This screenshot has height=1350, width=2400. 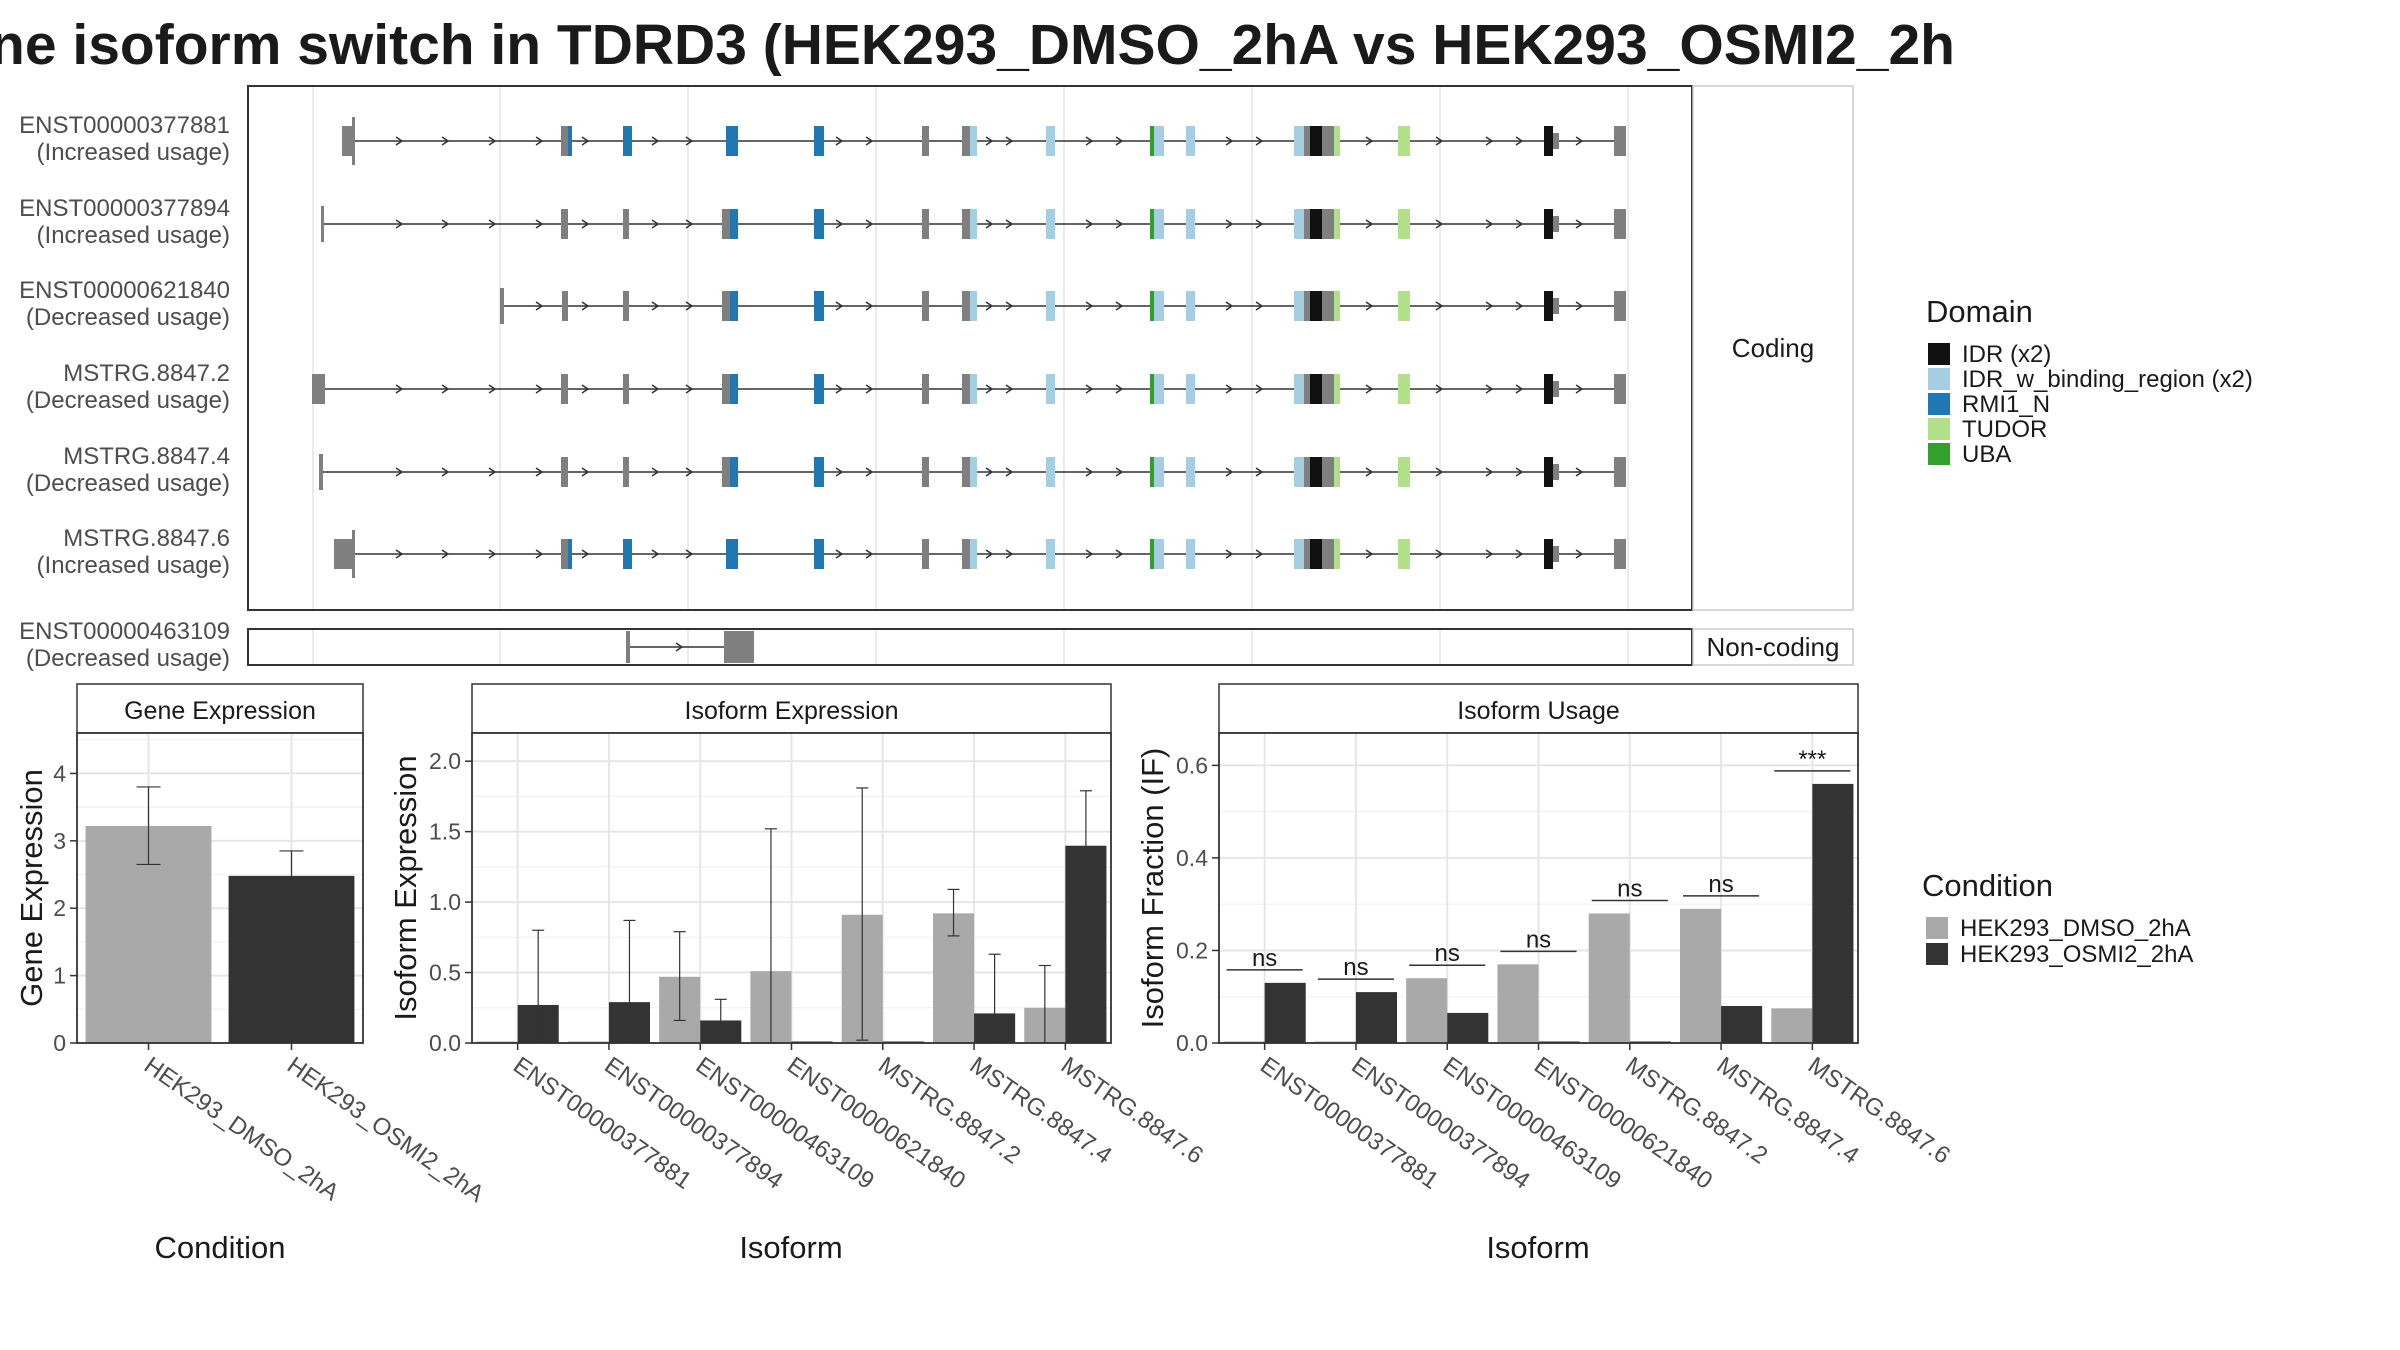 I want to click on x-axis-title: Isoform, so click(x=790, y=1247).